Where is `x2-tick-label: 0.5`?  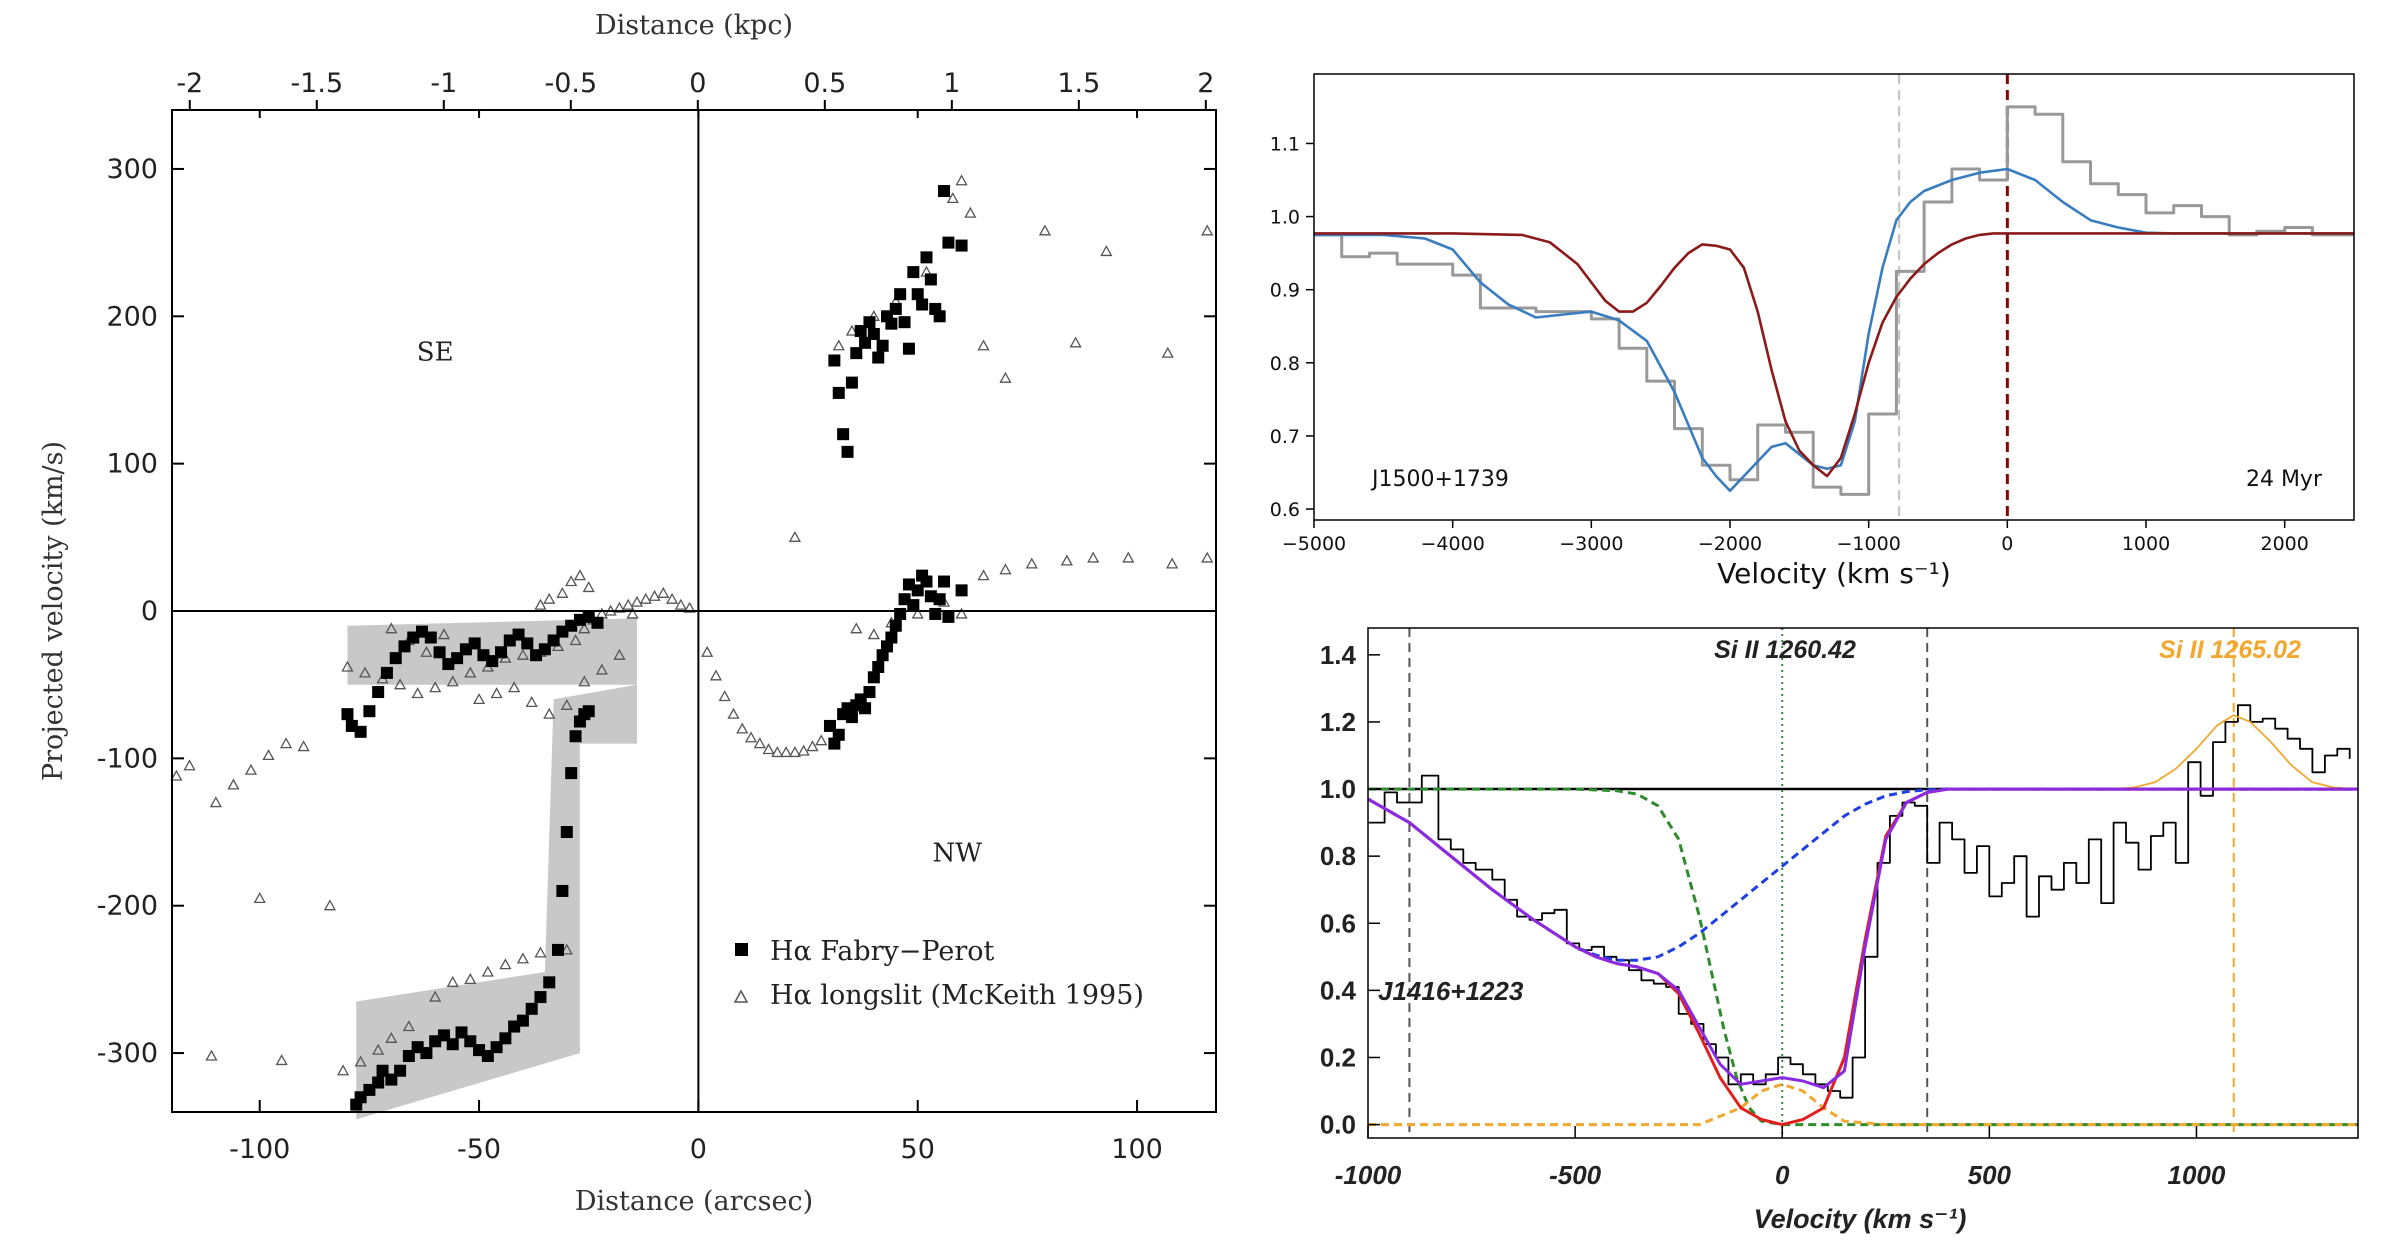 x2-tick-label: 0.5 is located at coordinates (824, 83).